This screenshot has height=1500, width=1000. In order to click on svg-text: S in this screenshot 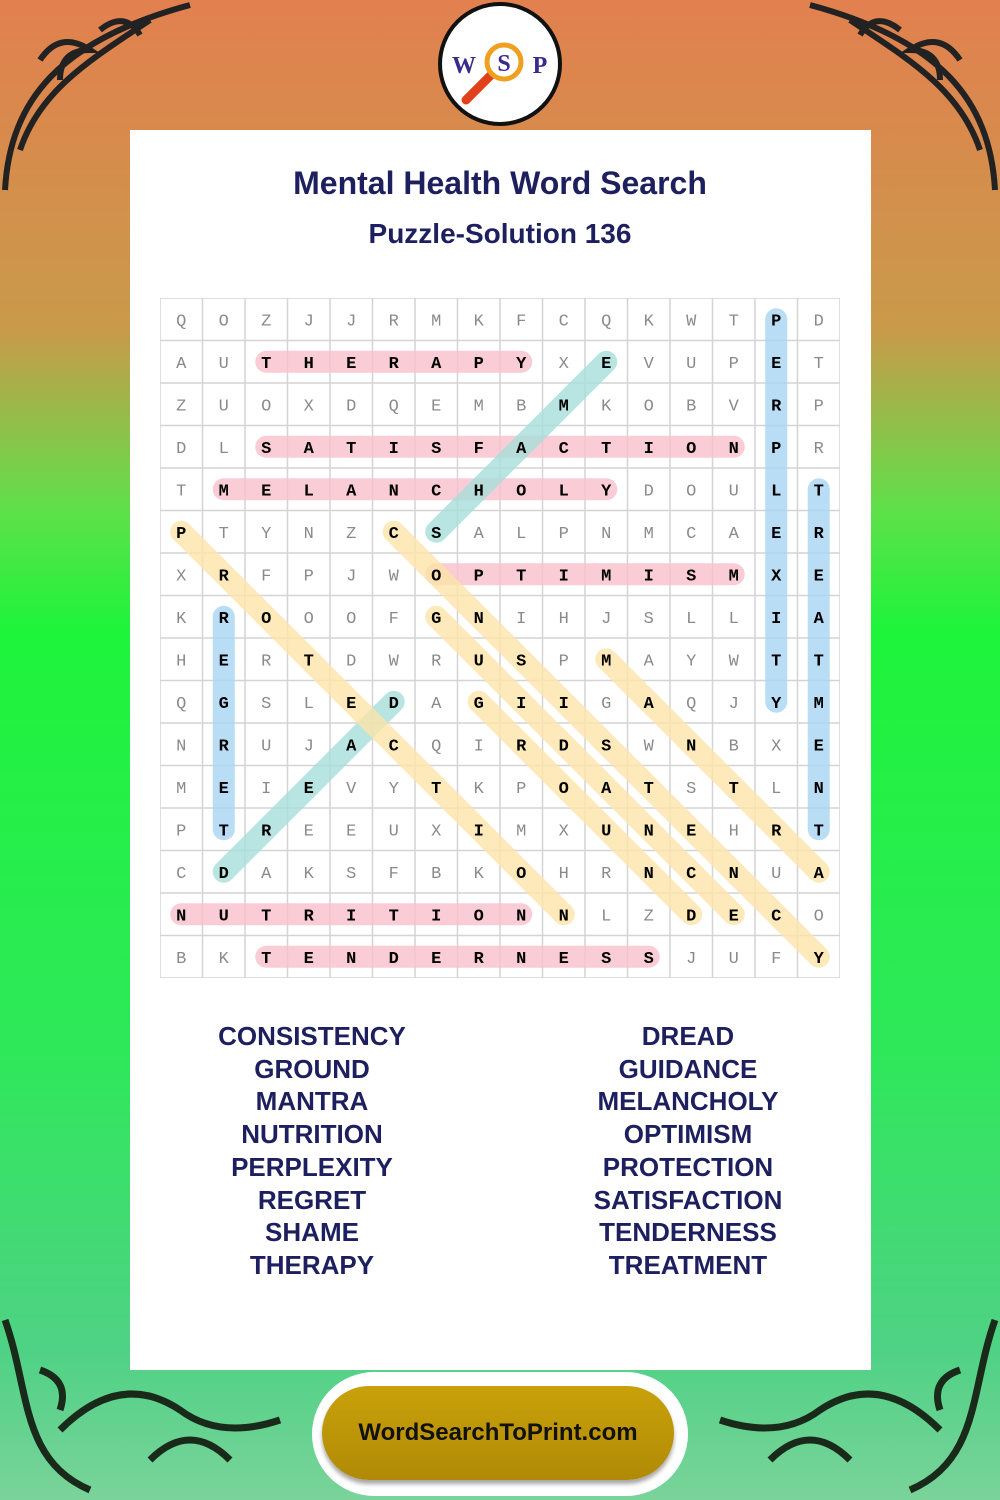, I will do `click(503, 64)`.